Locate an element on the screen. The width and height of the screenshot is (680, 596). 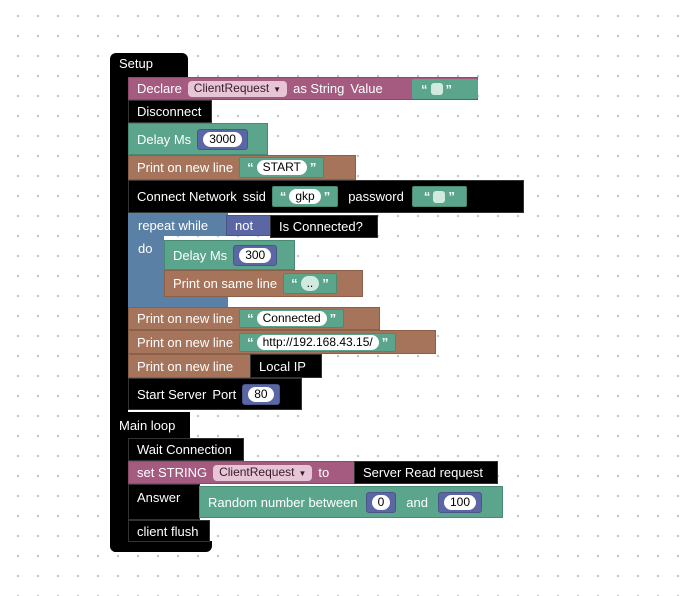
local-ip-label: Local IP is located at coordinates (282, 366).